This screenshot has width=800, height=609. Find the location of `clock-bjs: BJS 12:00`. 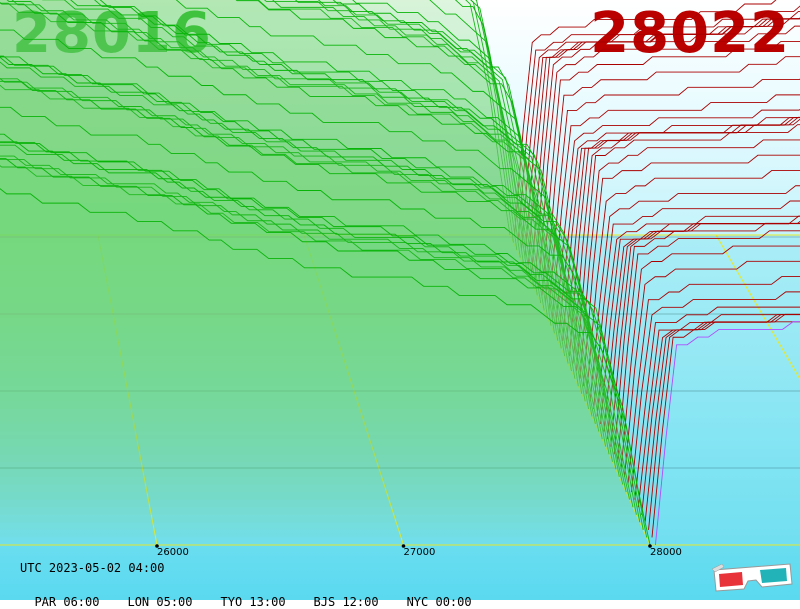

clock-bjs: BJS 12:00 is located at coordinates (346, 602).